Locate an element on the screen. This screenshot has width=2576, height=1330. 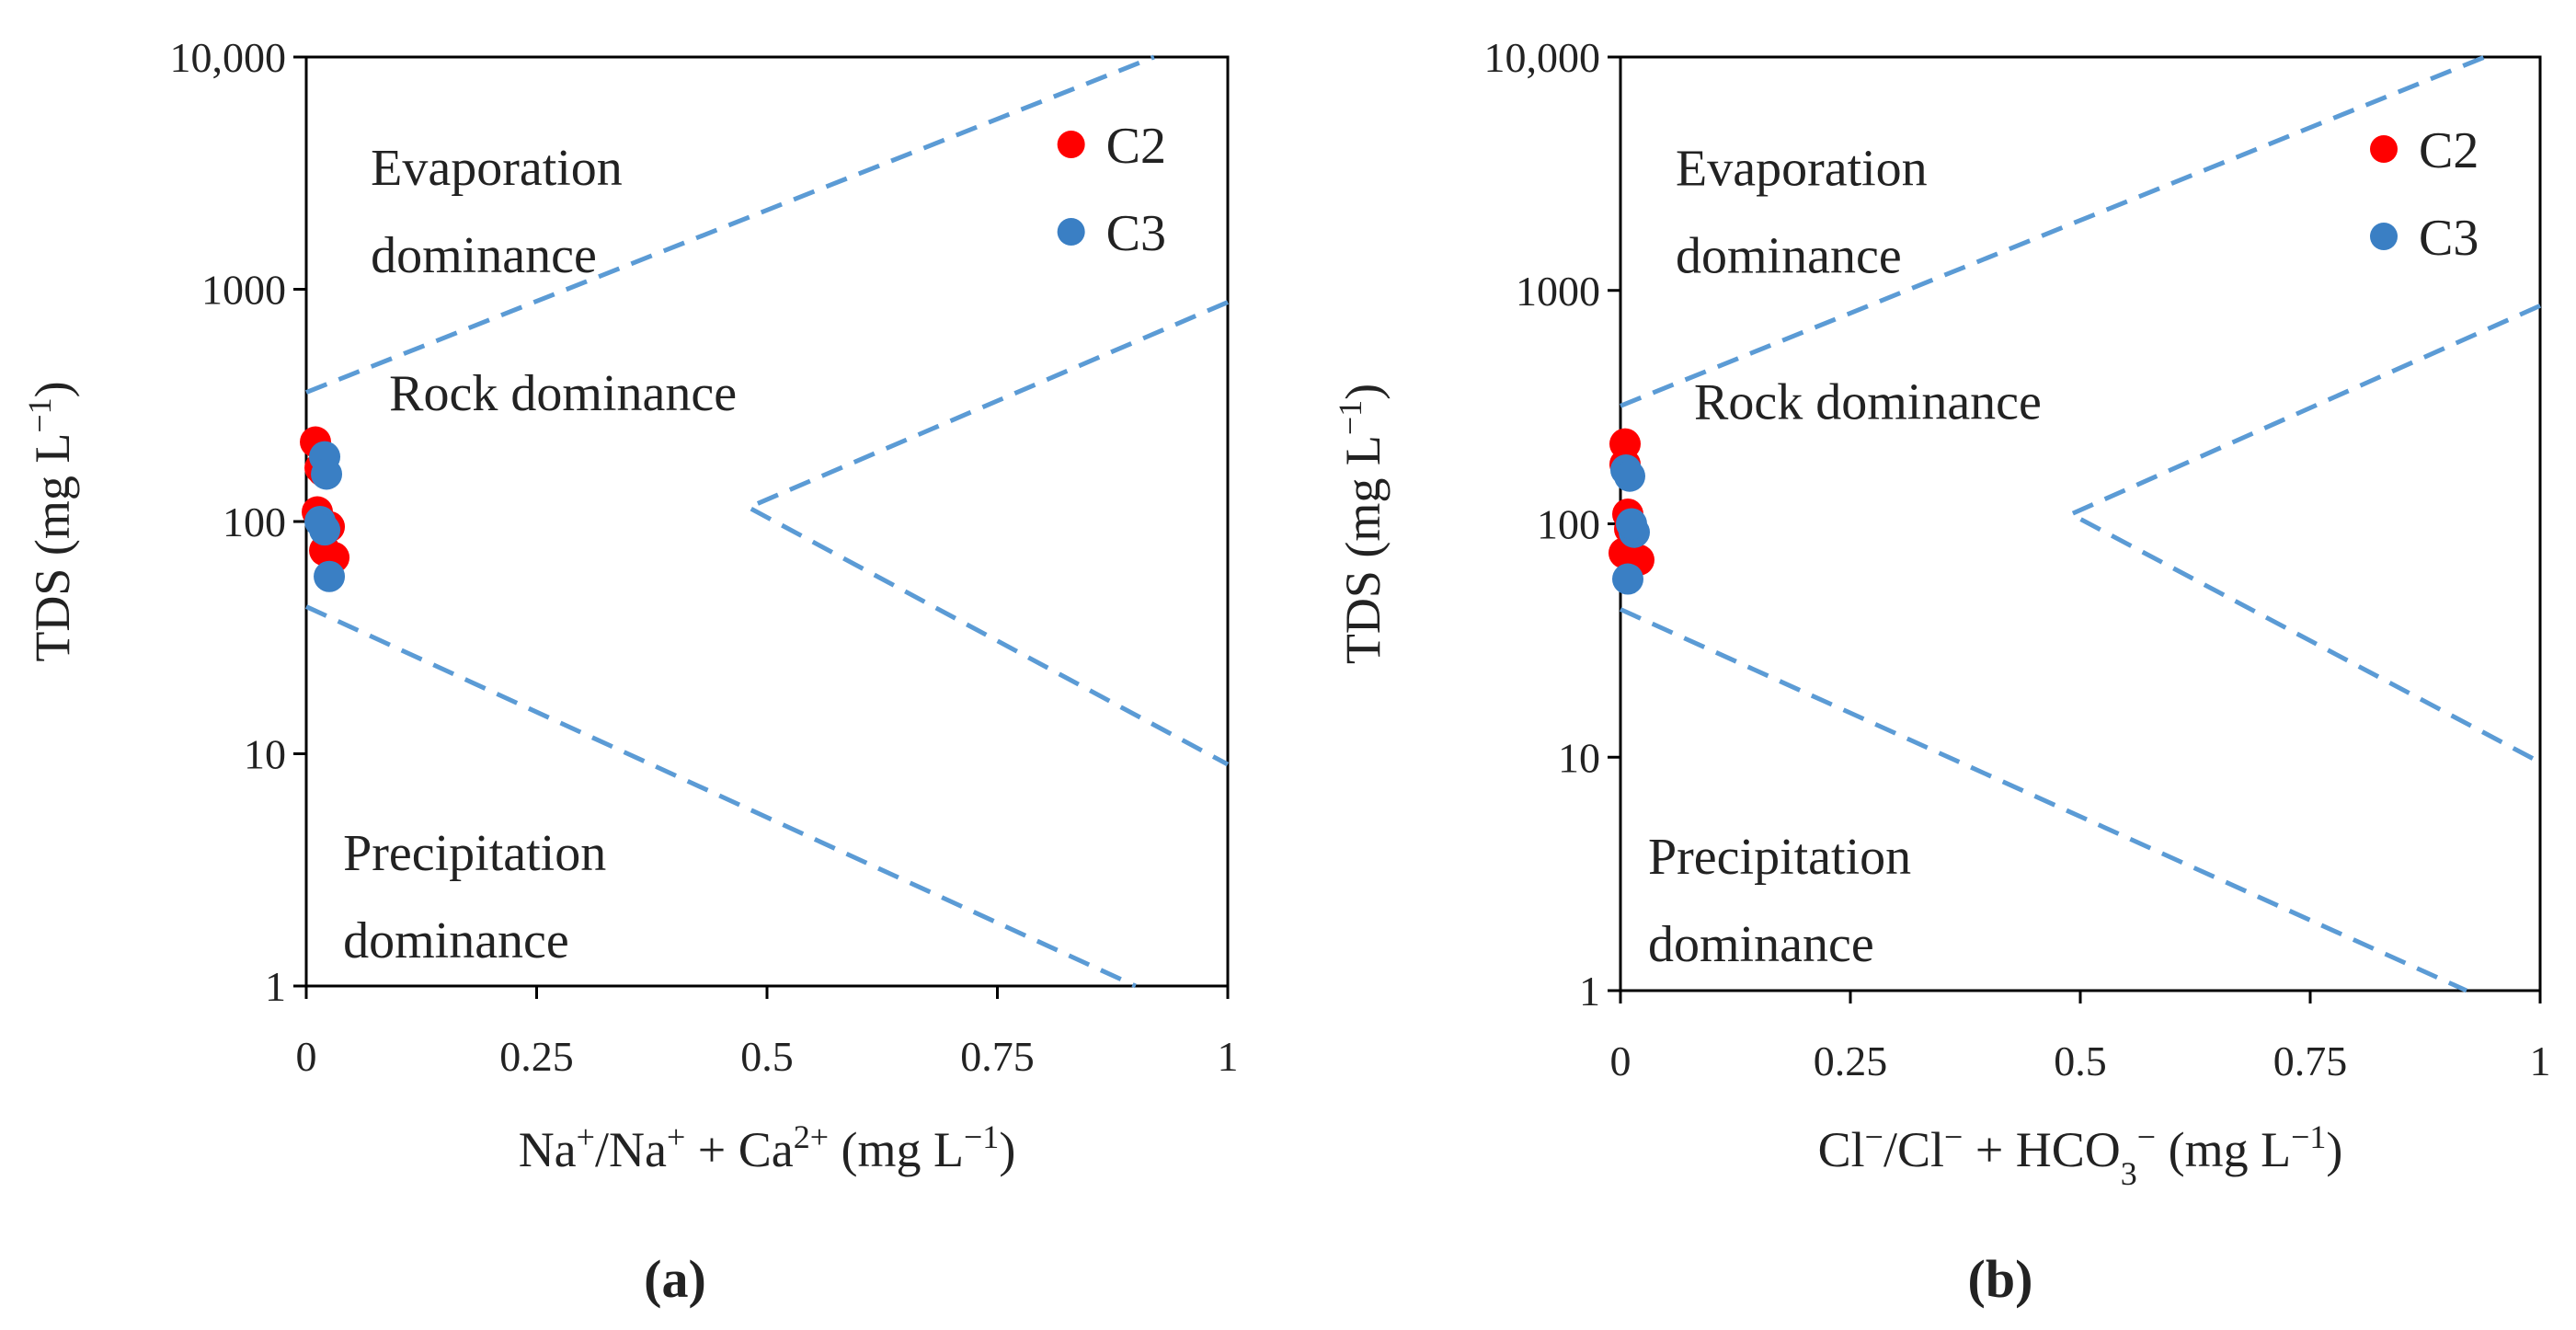
panel-label: (b) is located at coordinates (2001, 1279).